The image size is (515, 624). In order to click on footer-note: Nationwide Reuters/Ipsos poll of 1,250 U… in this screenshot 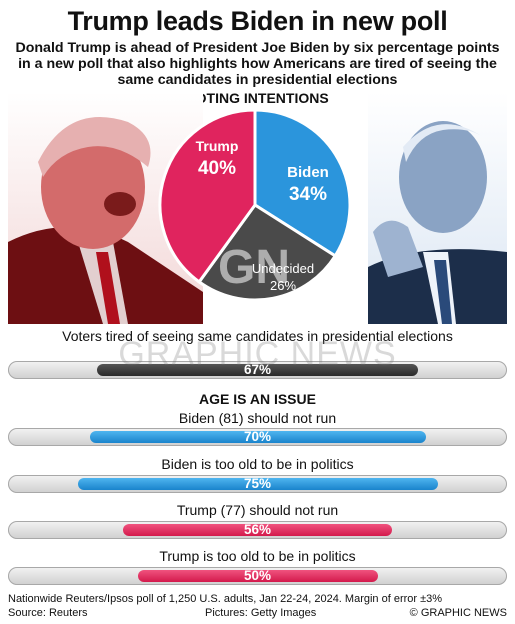, I will do `click(225, 599)`.